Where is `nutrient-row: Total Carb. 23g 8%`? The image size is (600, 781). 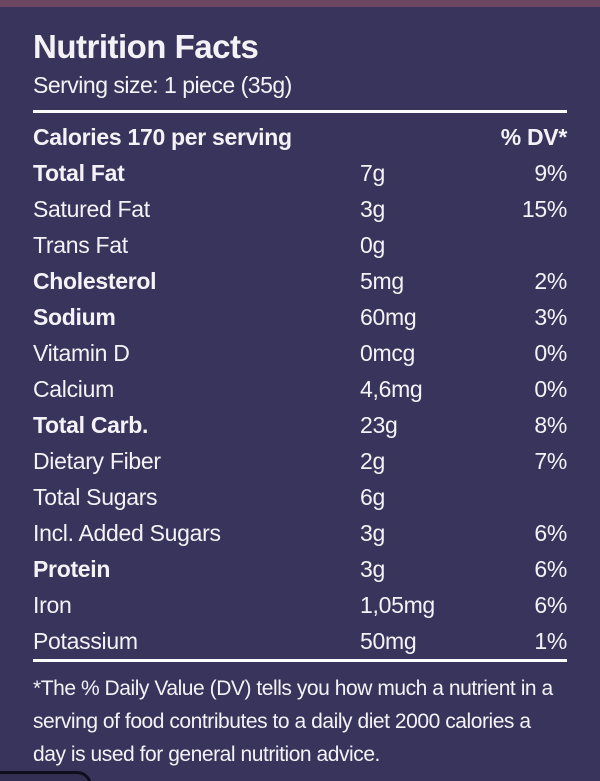 nutrient-row: Total Carb. 23g 8% is located at coordinates (300, 425).